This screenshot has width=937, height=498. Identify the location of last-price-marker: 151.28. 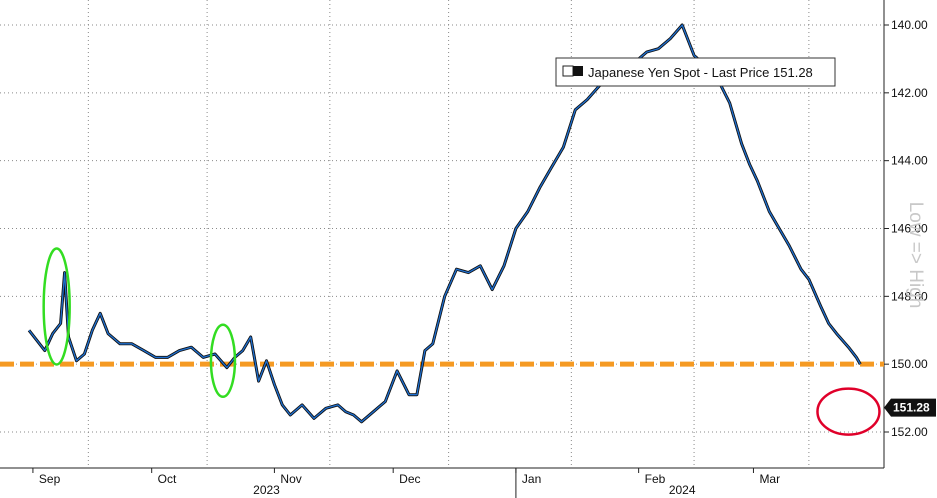
(910, 407).